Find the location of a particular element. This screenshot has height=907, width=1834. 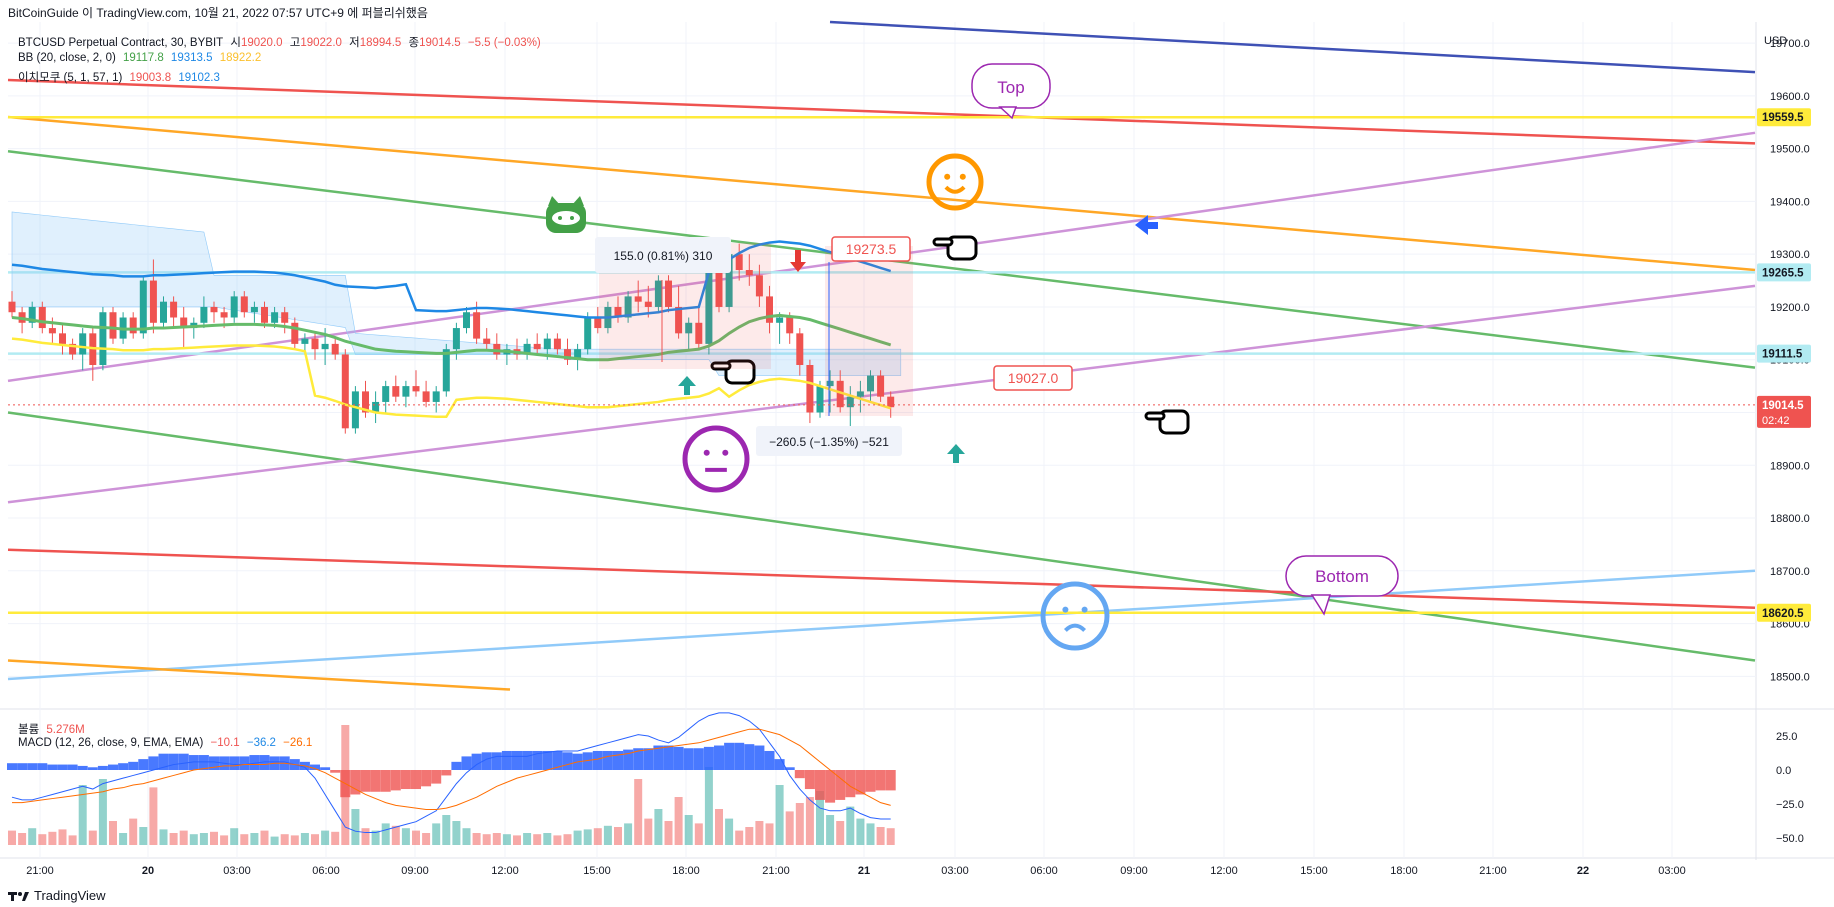

measure-down-box is located at coordinates (869, 331).